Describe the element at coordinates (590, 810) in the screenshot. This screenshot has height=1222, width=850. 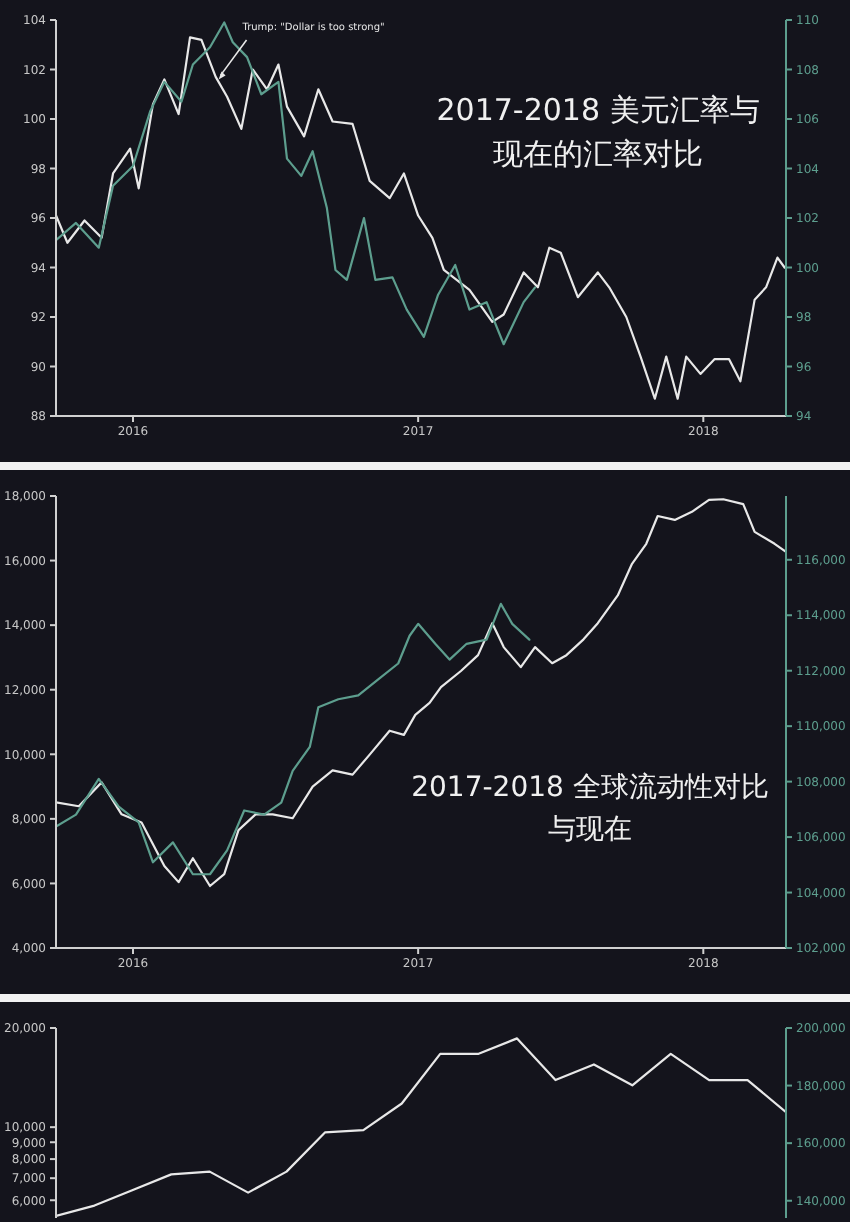
I see `text: 2017-2018 全球流动性对比与现在` at that location.